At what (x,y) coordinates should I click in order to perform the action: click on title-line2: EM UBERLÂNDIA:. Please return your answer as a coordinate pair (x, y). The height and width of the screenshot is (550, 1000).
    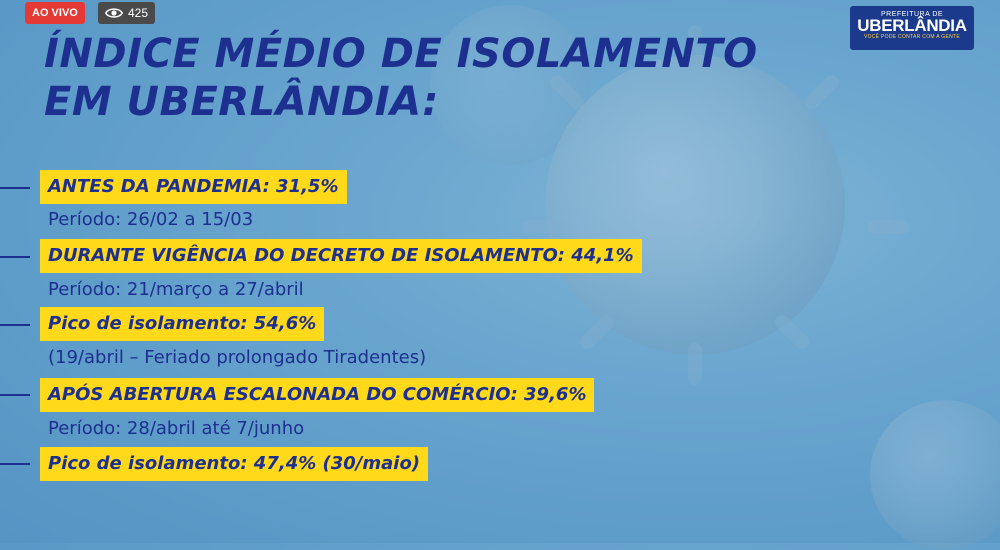
    Looking at the image, I should click on (241, 102).